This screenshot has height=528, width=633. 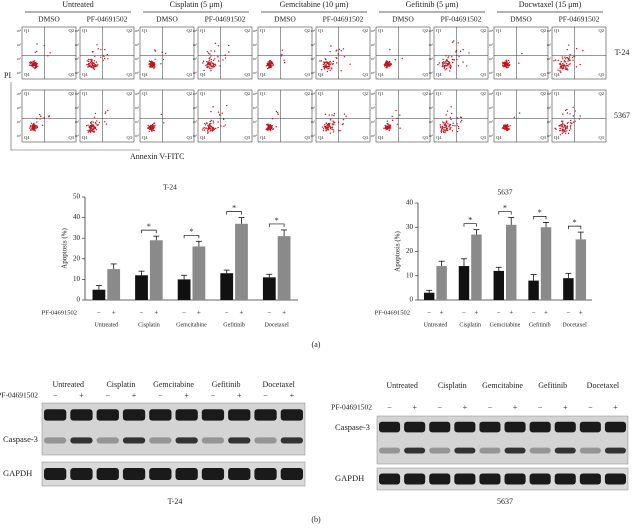 What do you see at coordinates (366, 74) in the screenshot?
I see `quadrant-label: Q3` at bounding box center [366, 74].